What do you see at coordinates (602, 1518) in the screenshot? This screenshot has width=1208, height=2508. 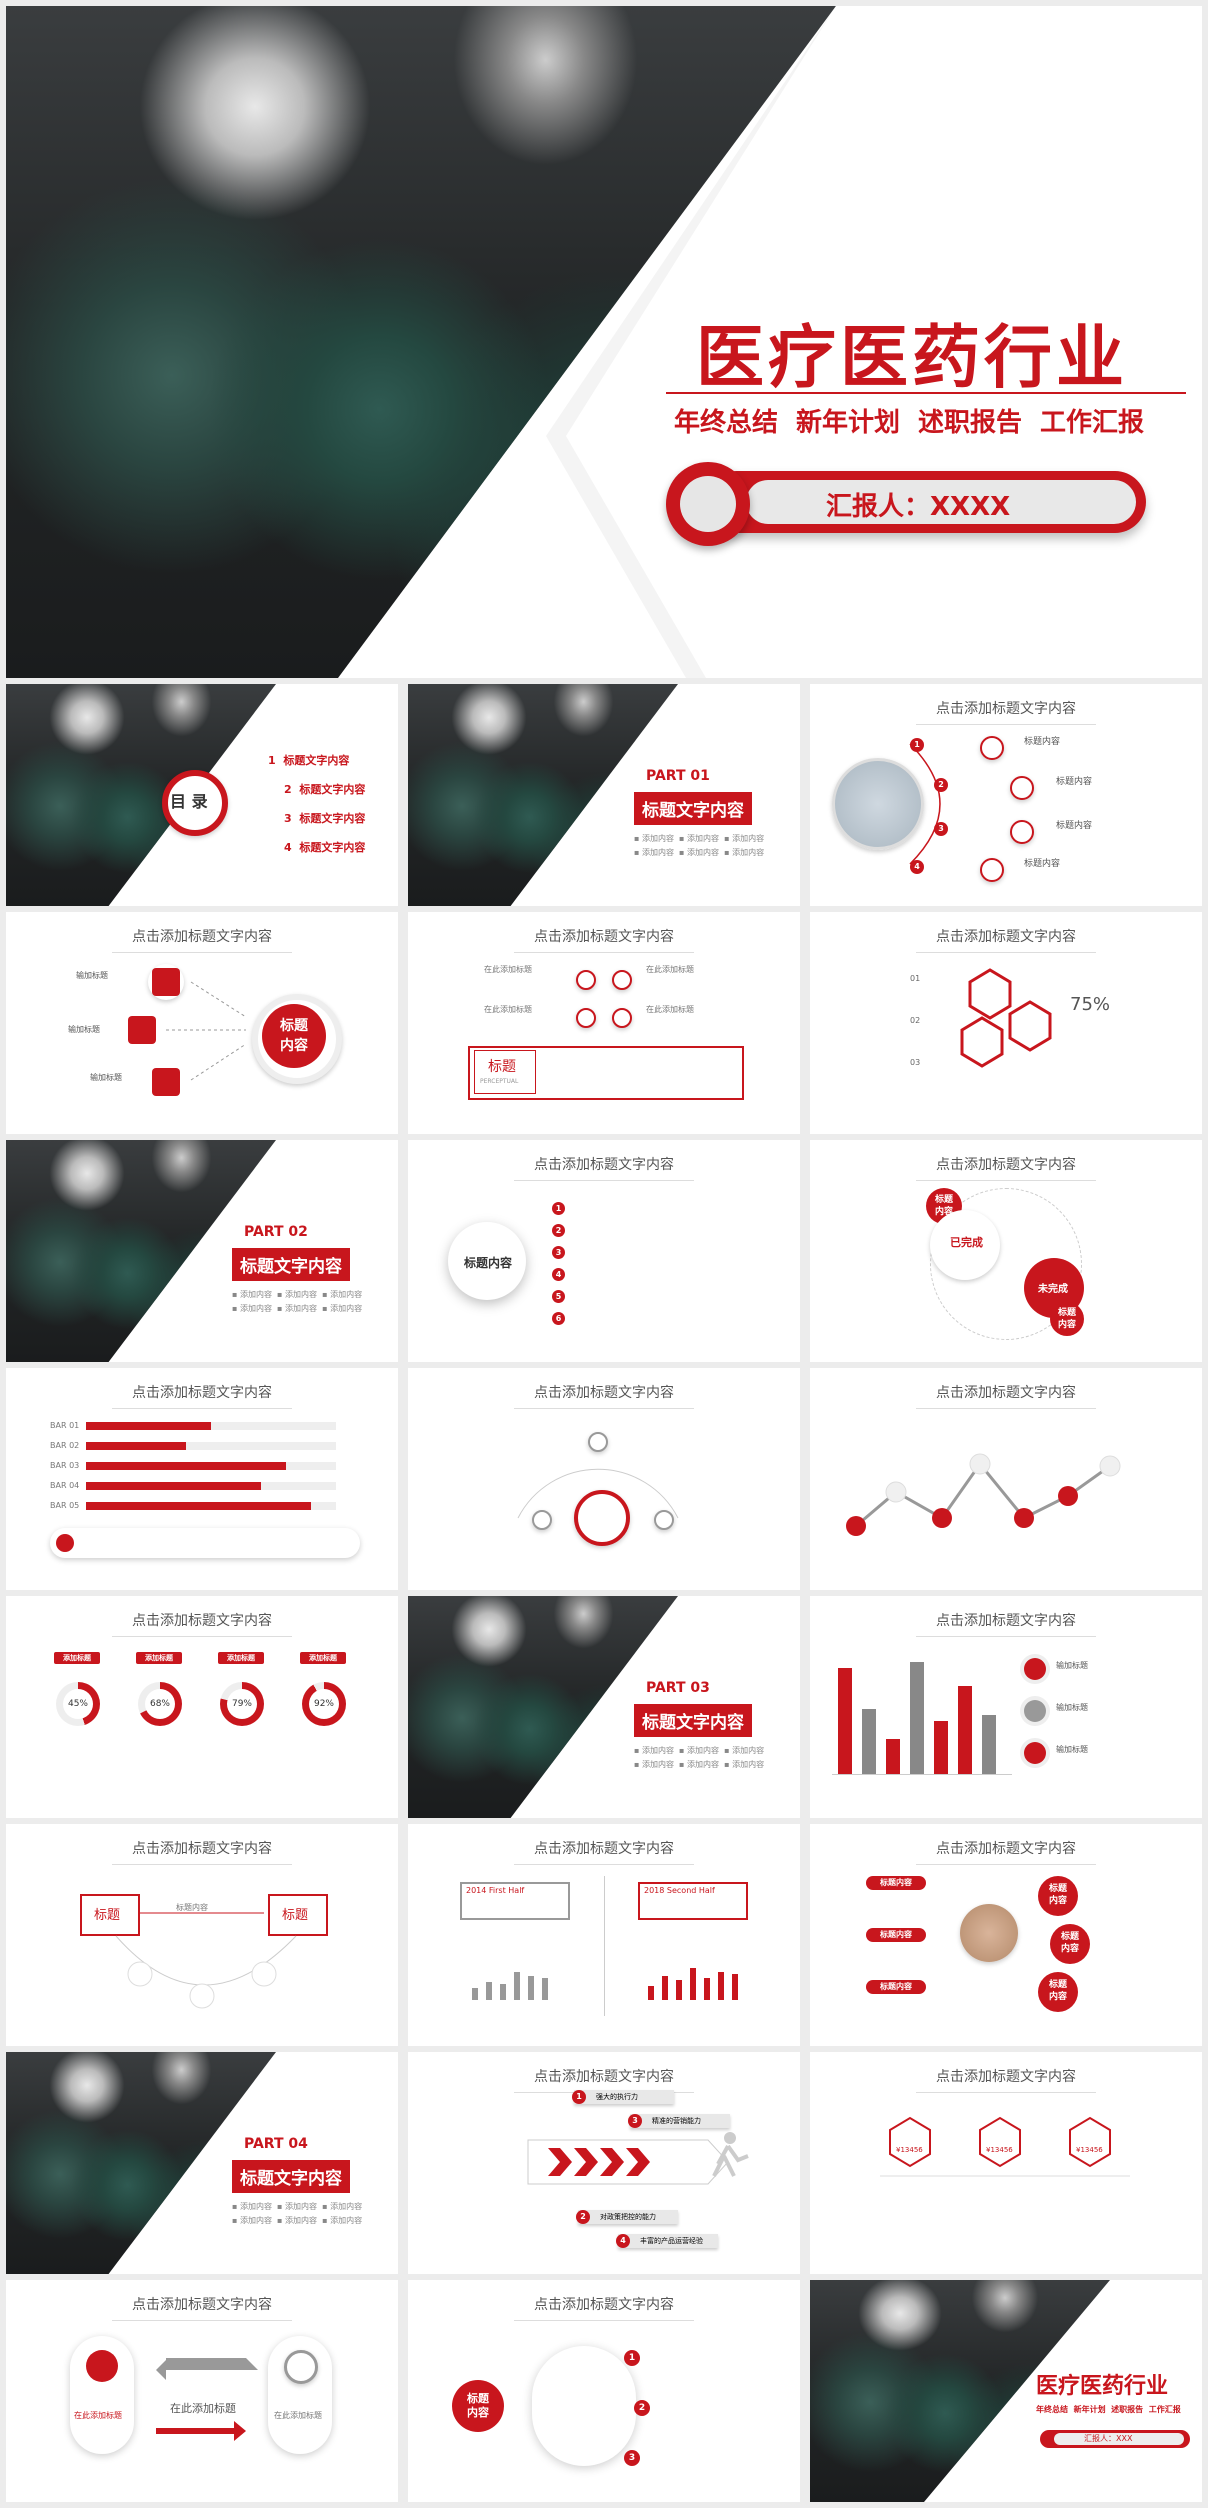 I see `mouse-icon` at bounding box center [602, 1518].